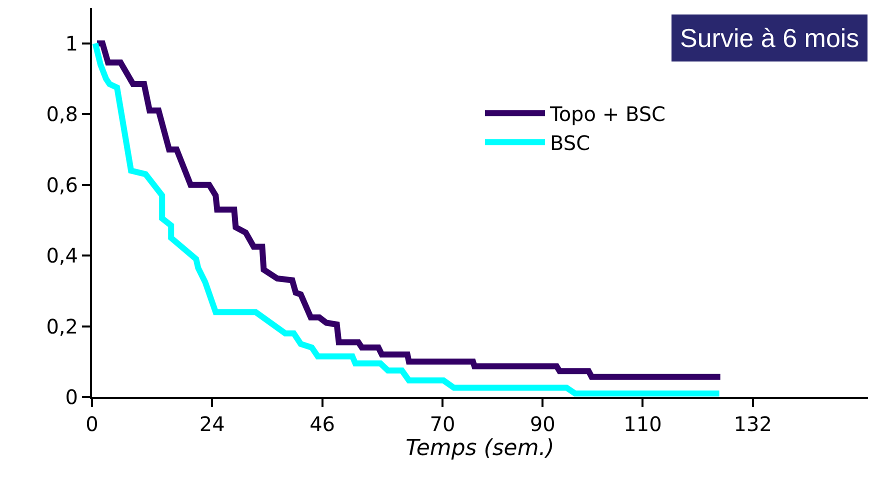  What do you see at coordinates (480, 448) in the screenshot?
I see `x-axis-title: Temps (sem.)` at bounding box center [480, 448].